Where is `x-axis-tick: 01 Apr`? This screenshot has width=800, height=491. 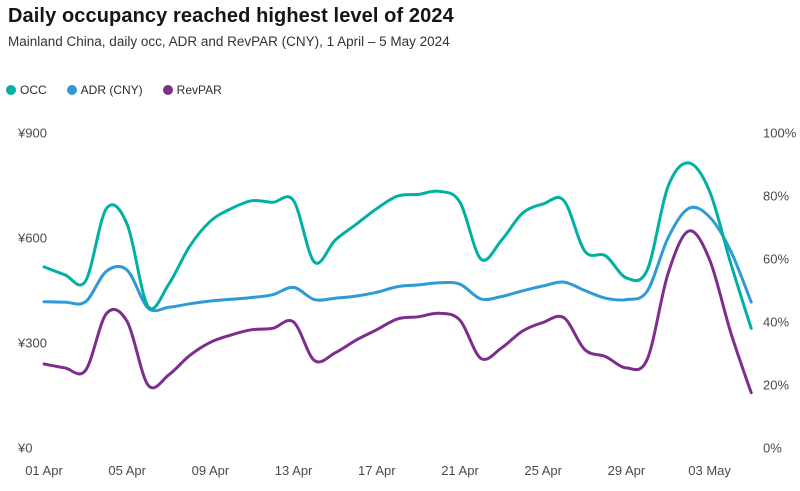 x-axis-tick: 01 Apr is located at coordinates (44, 470).